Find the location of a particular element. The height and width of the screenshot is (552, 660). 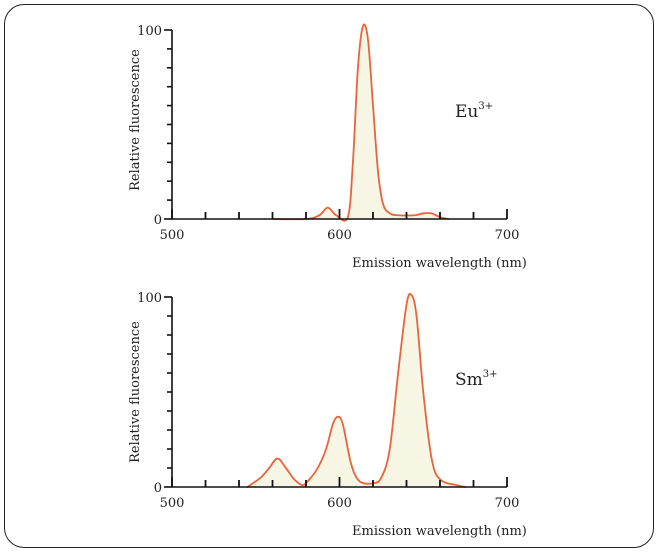

ion-symbol: Sm is located at coordinates (469, 380).